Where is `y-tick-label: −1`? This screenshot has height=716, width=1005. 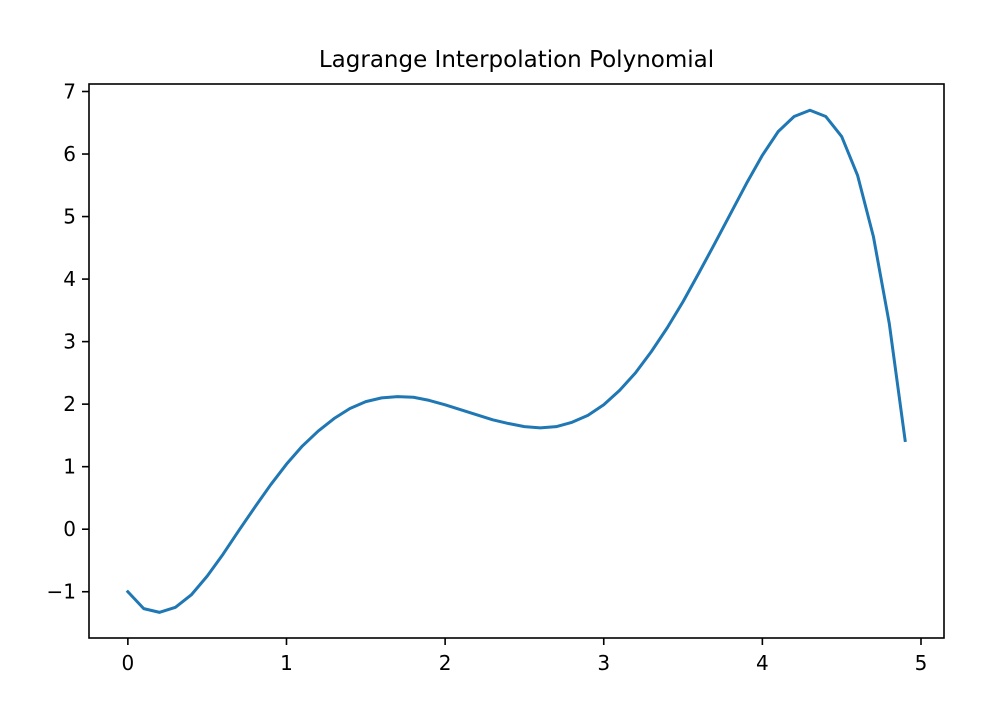
y-tick-label: −1 is located at coordinates (61, 592).